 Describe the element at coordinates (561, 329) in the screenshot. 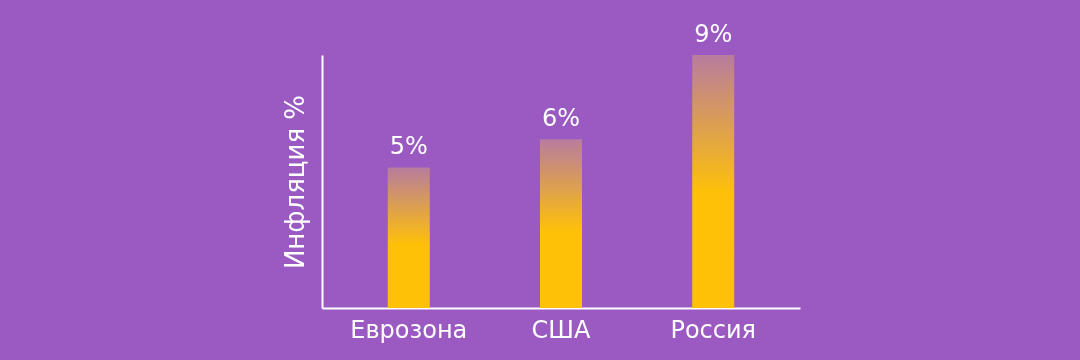

I see `x-tick-label: США` at that location.